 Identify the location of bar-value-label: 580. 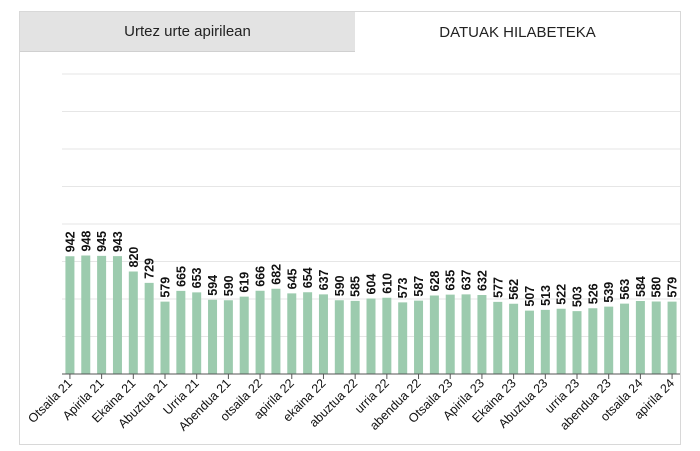
(657, 287).